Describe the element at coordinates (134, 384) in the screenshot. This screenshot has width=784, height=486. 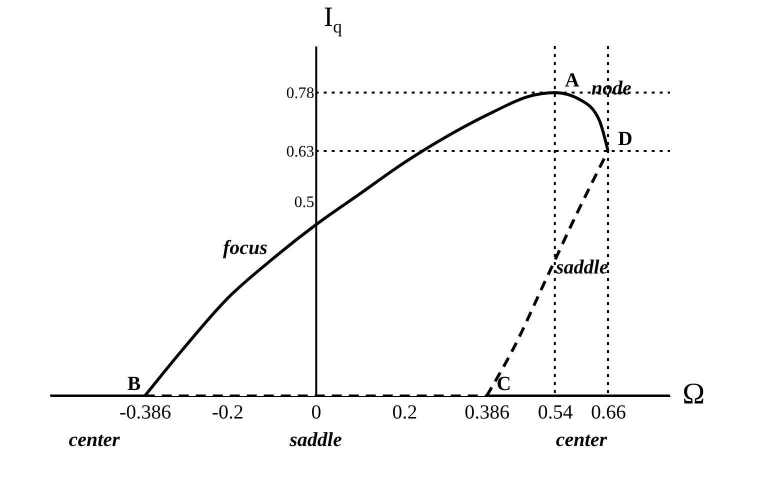
I see `annotation: B` at that location.